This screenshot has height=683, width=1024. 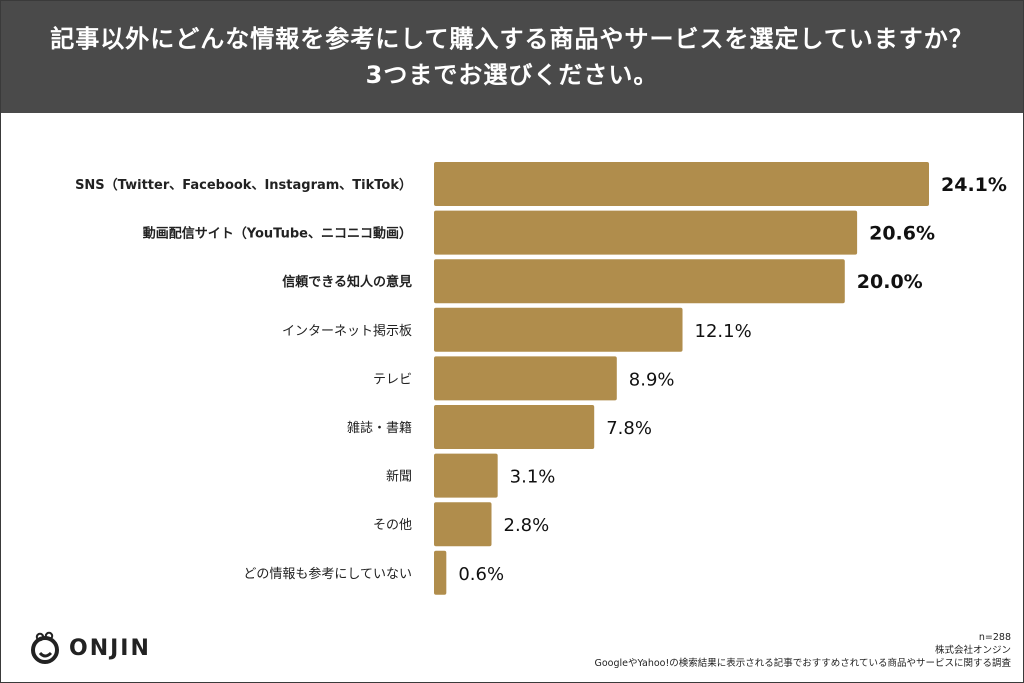 What do you see at coordinates (629, 428) in the screenshot?
I see `value-label: 7.8%` at bounding box center [629, 428].